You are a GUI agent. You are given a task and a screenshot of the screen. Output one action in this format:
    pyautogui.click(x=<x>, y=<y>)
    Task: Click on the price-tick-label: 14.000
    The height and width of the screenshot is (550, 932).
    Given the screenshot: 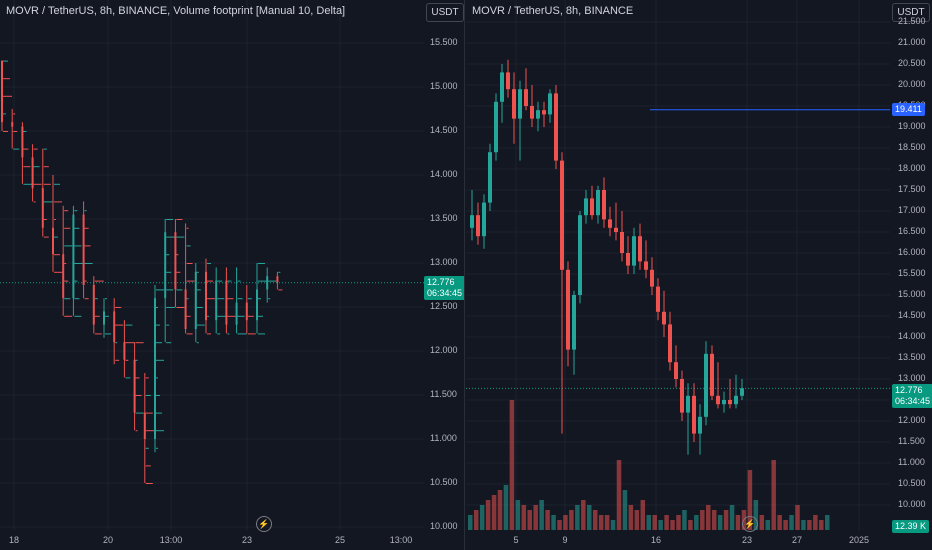 What is the action you would take?
    pyautogui.click(x=444, y=174)
    